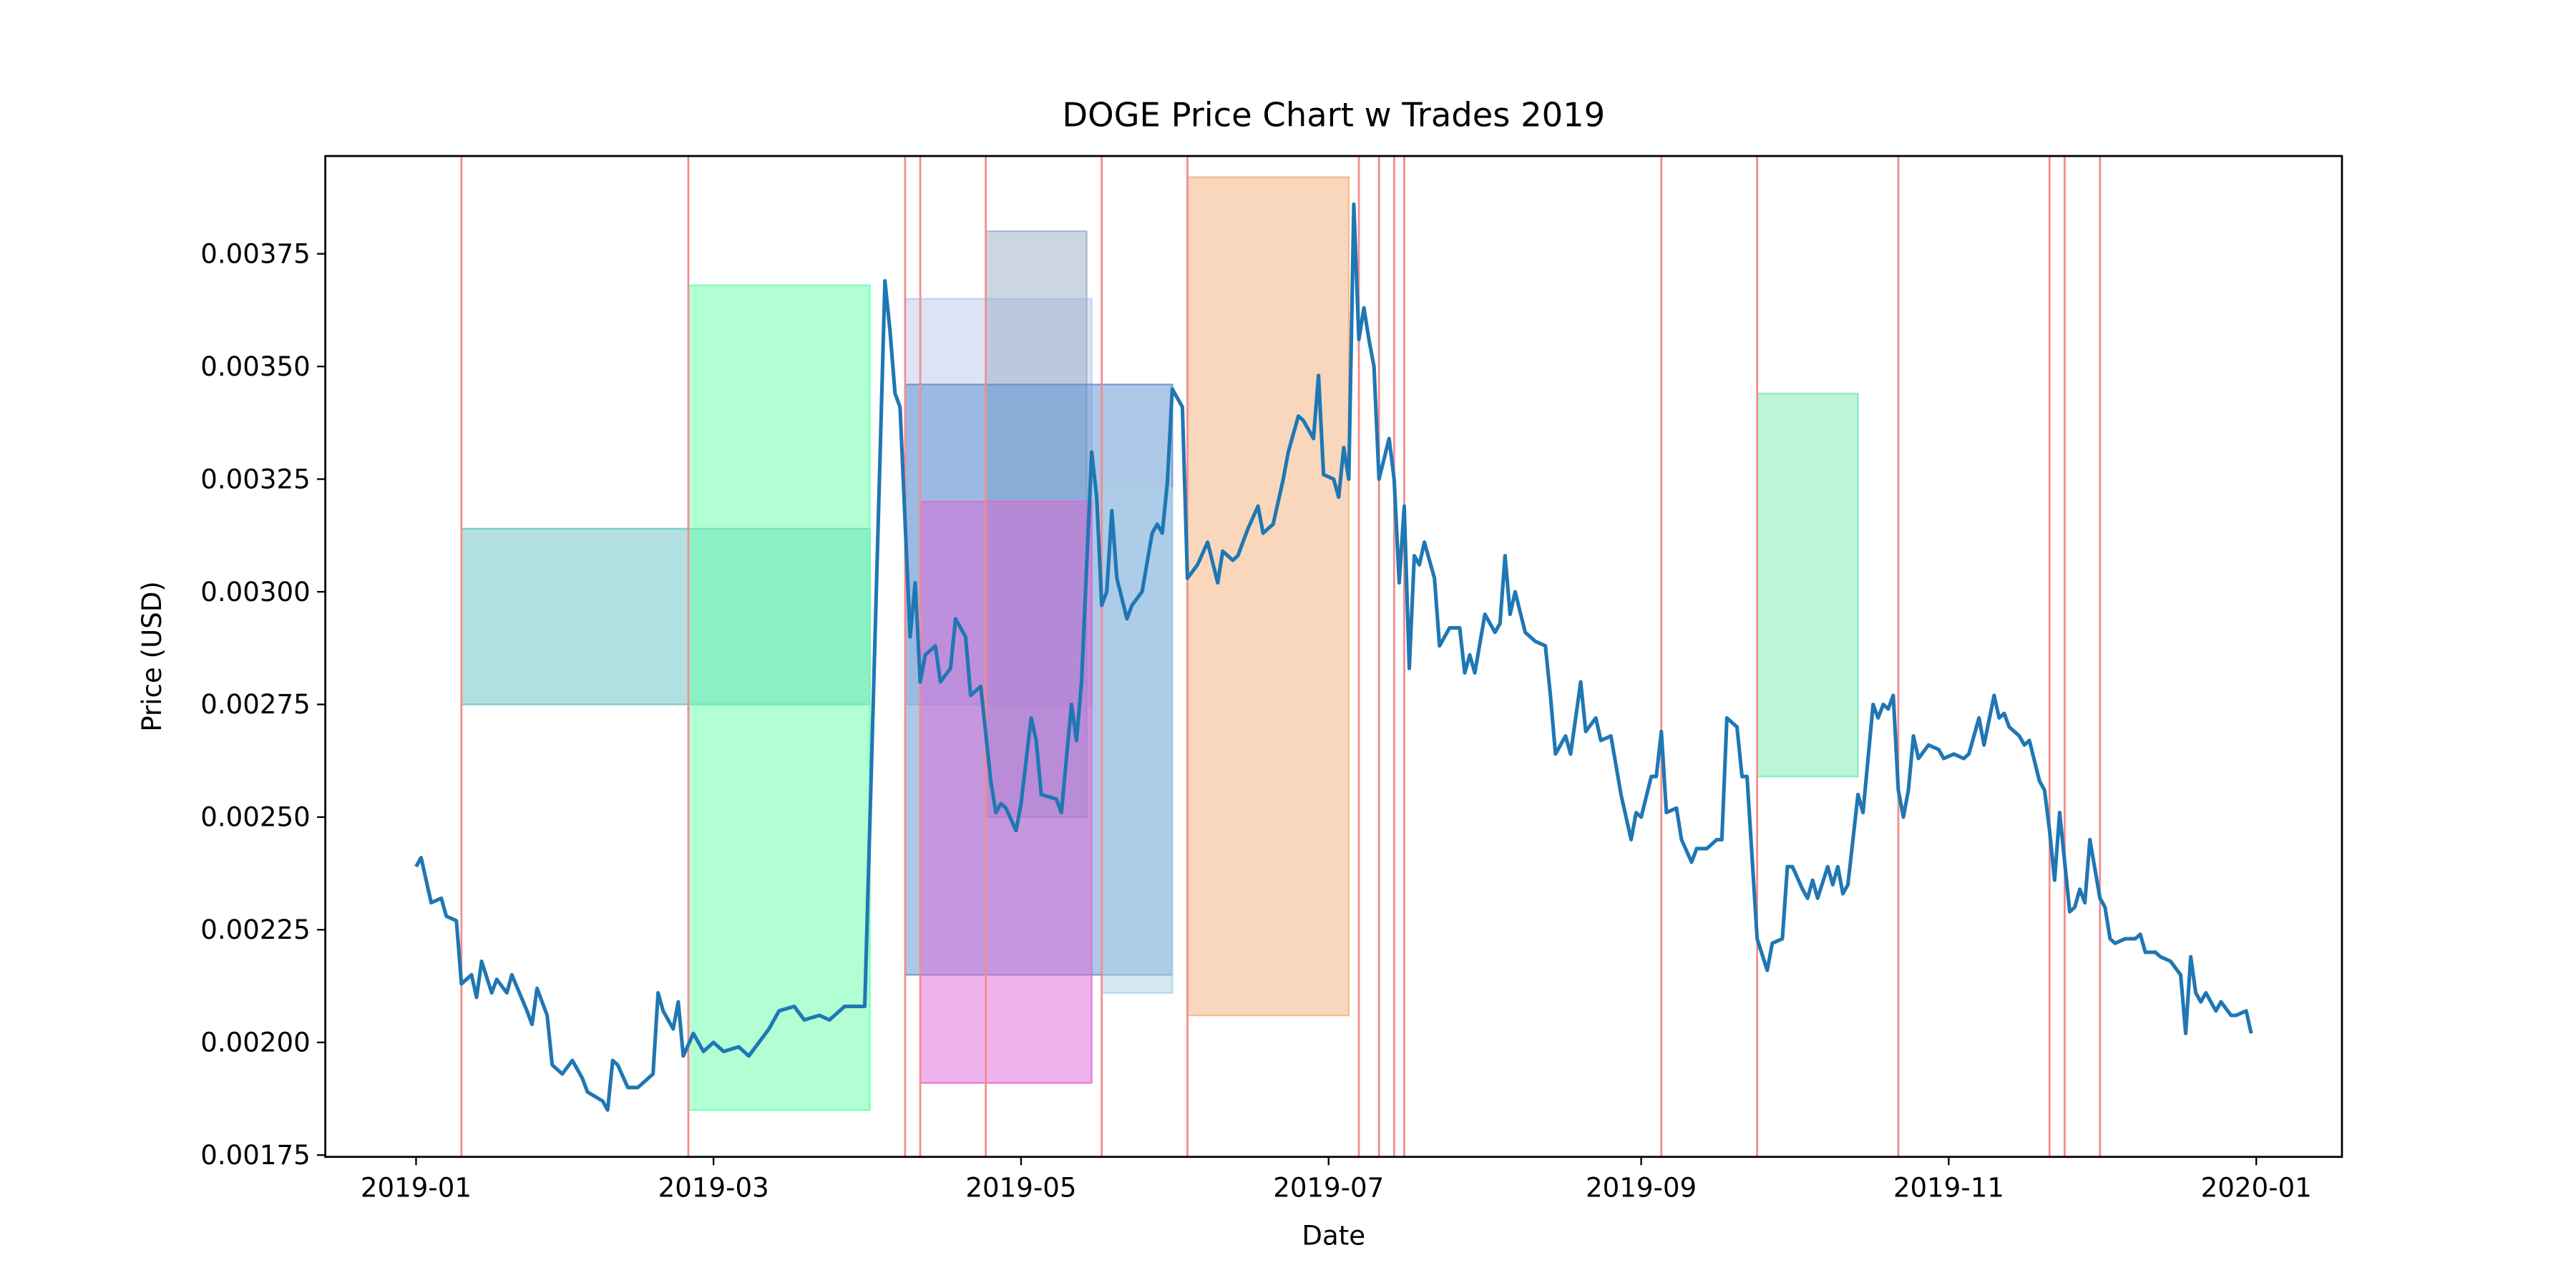  Describe the element at coordinates (1328, 1187) in the screenshot. I see `x-tick-label: 2019-07` at that location.